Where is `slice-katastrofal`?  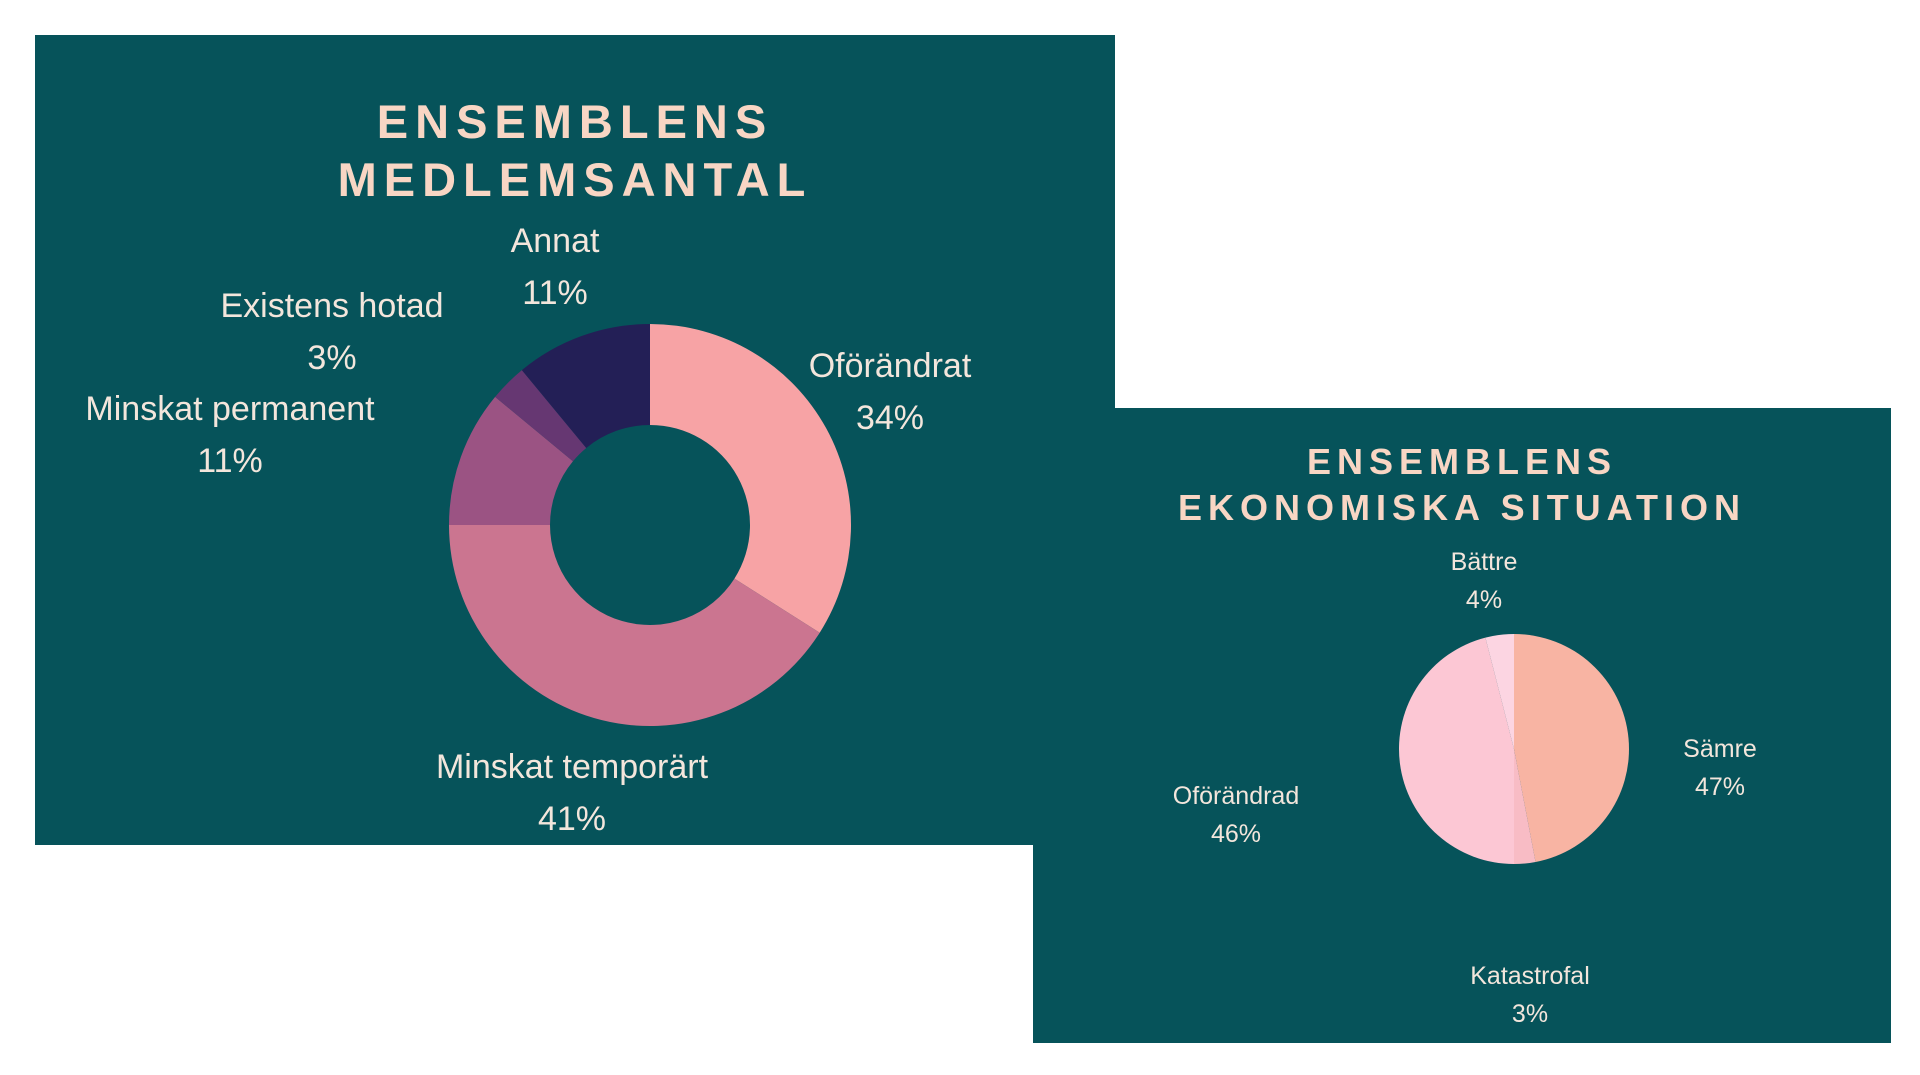
slice-katastrofal is located at coordinates (1525, 806).